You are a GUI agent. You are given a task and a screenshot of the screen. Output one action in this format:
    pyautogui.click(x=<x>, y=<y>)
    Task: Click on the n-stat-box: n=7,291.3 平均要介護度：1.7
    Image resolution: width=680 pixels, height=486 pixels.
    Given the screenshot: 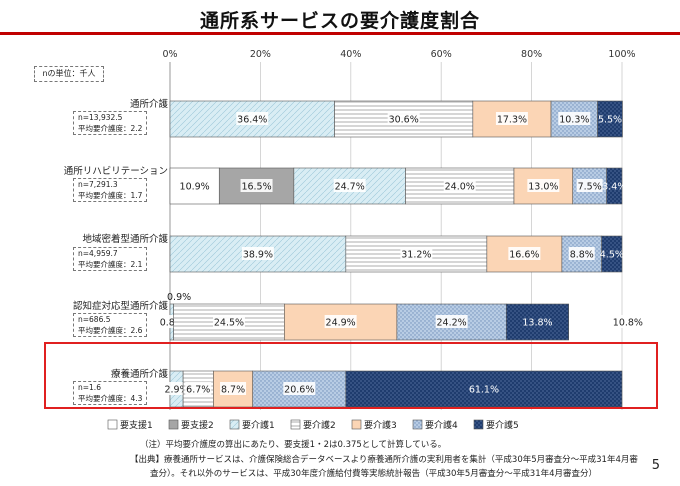 What is the action you would take?
    pyautogui.click(x=110, y=190)
    